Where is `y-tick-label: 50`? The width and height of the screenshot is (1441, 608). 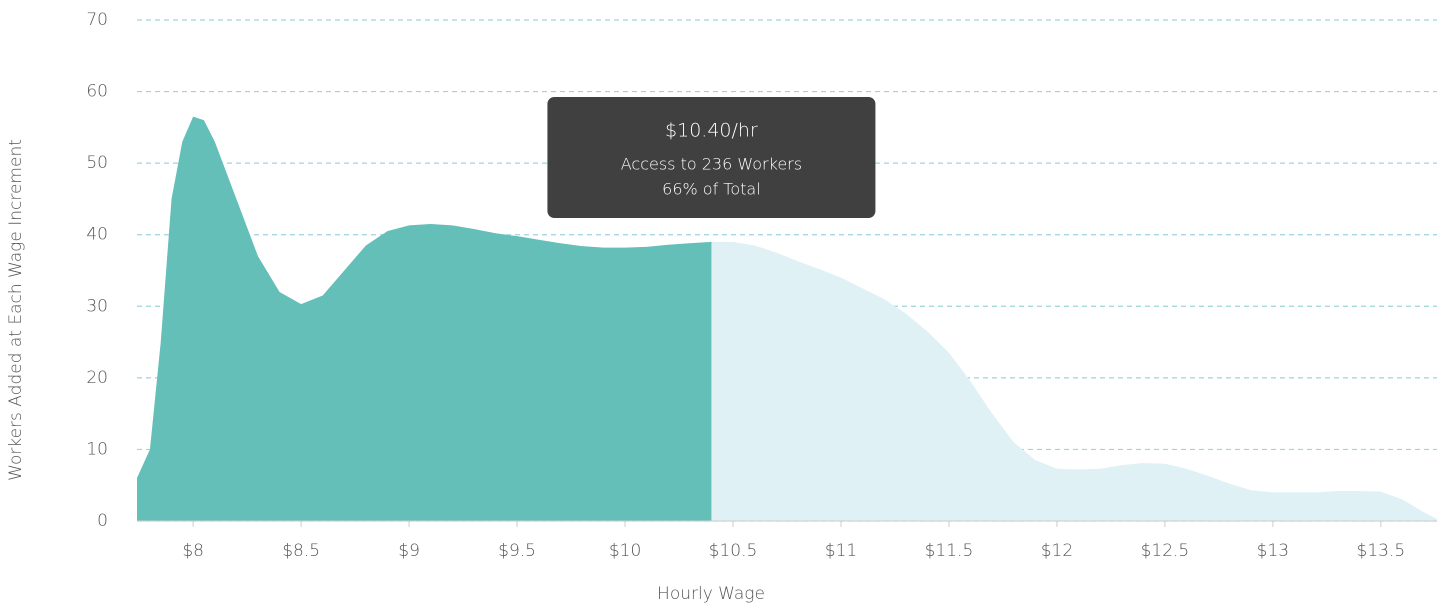 y-tick-label: 50 is located at coordinates (97, 163).